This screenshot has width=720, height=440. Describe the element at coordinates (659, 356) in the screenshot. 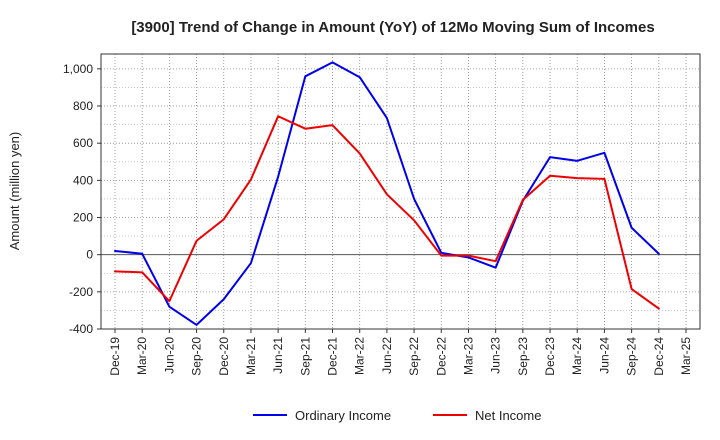

I see `x-tick-label: Dec-24` at that location.